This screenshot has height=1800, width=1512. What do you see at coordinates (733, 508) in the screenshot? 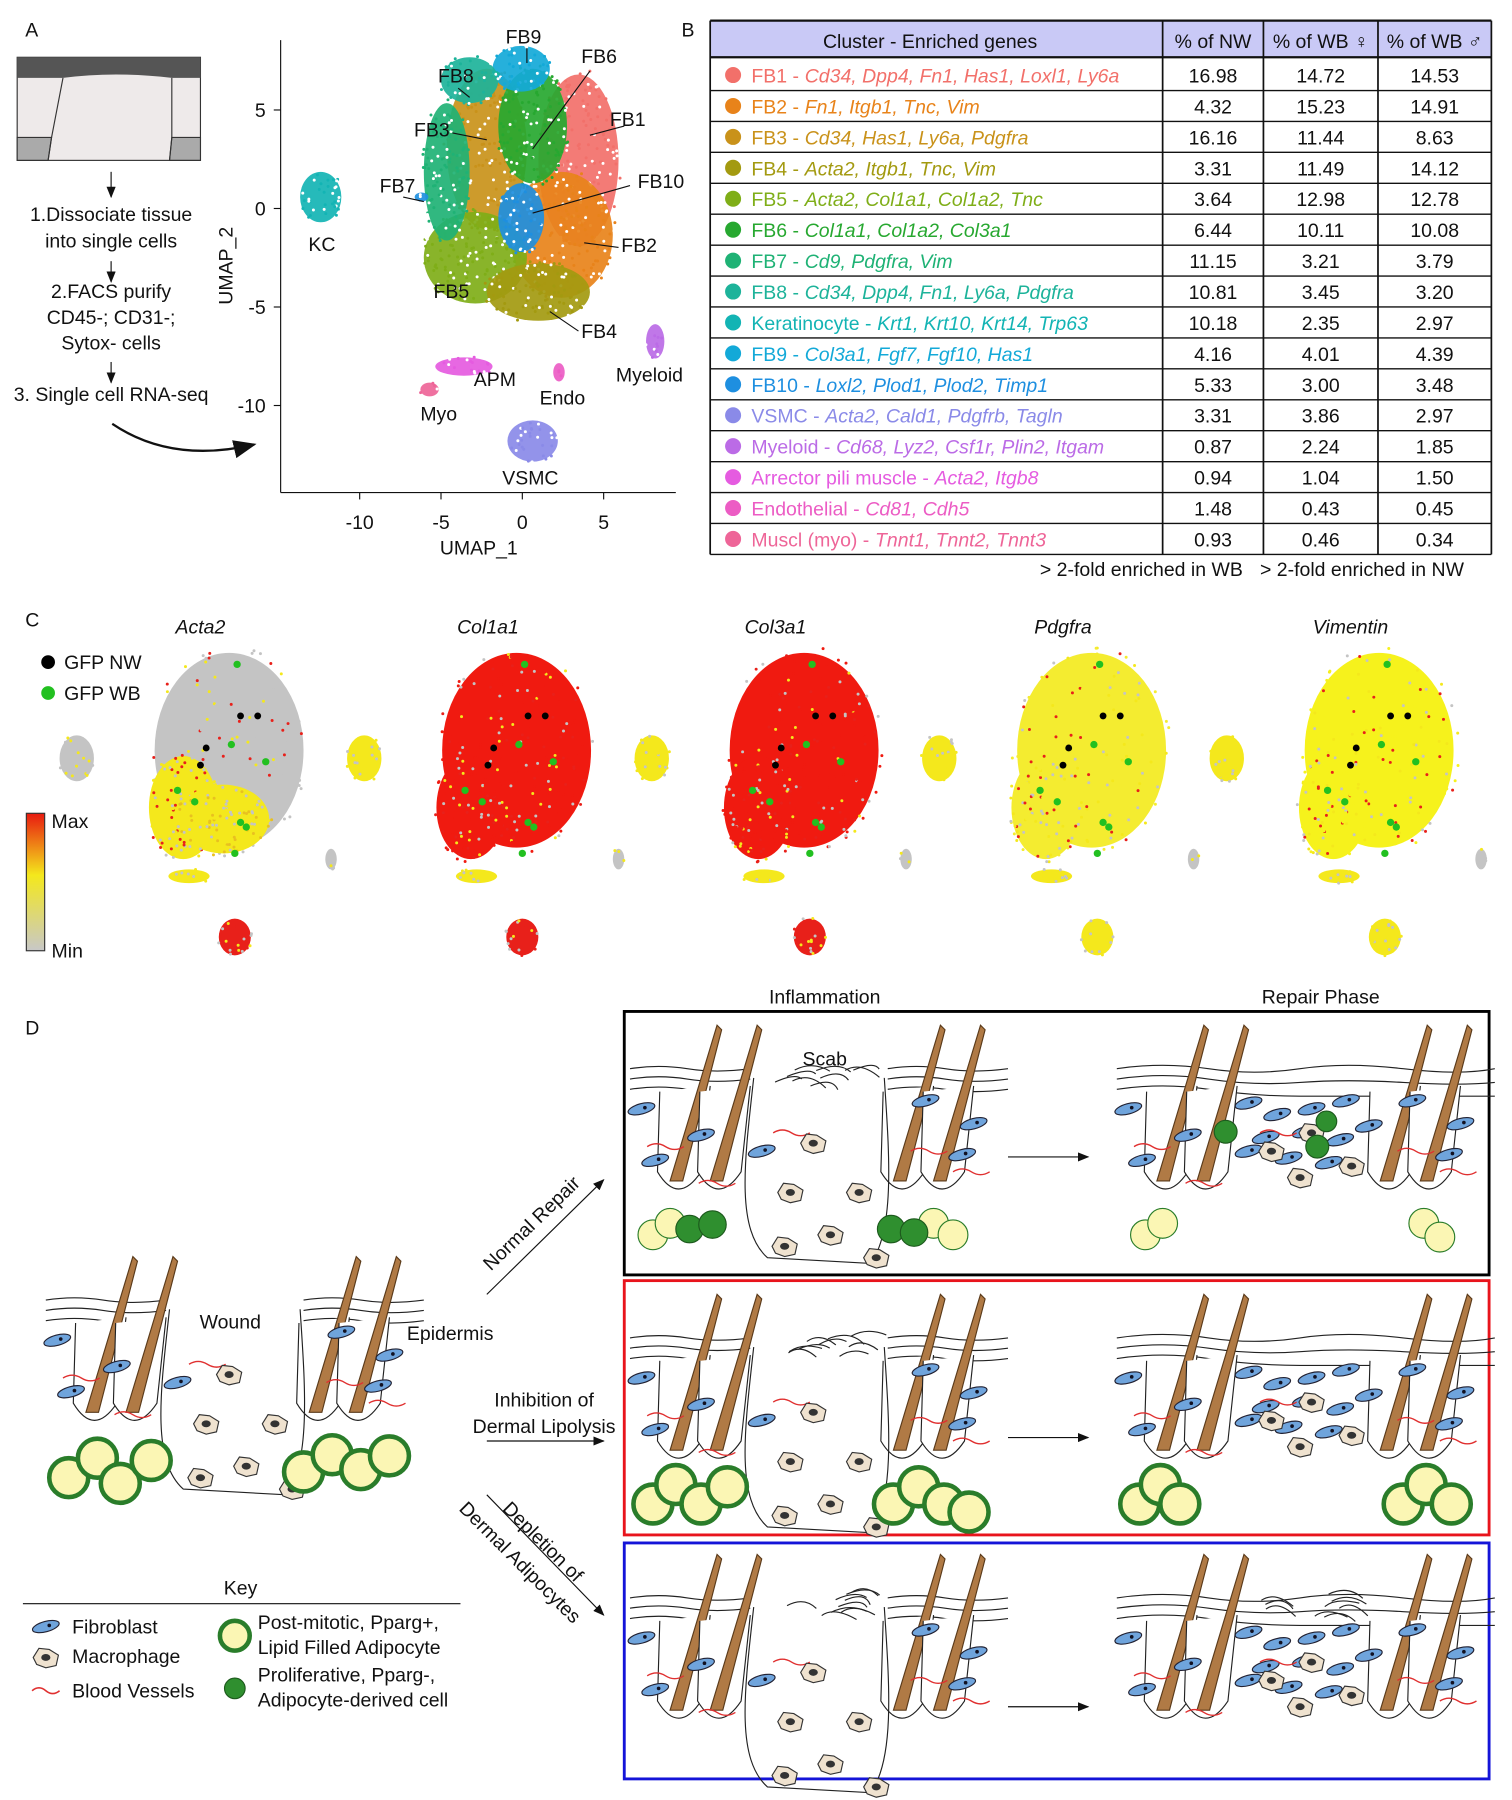
I see `row-dot` at bounding box center [733, 508].